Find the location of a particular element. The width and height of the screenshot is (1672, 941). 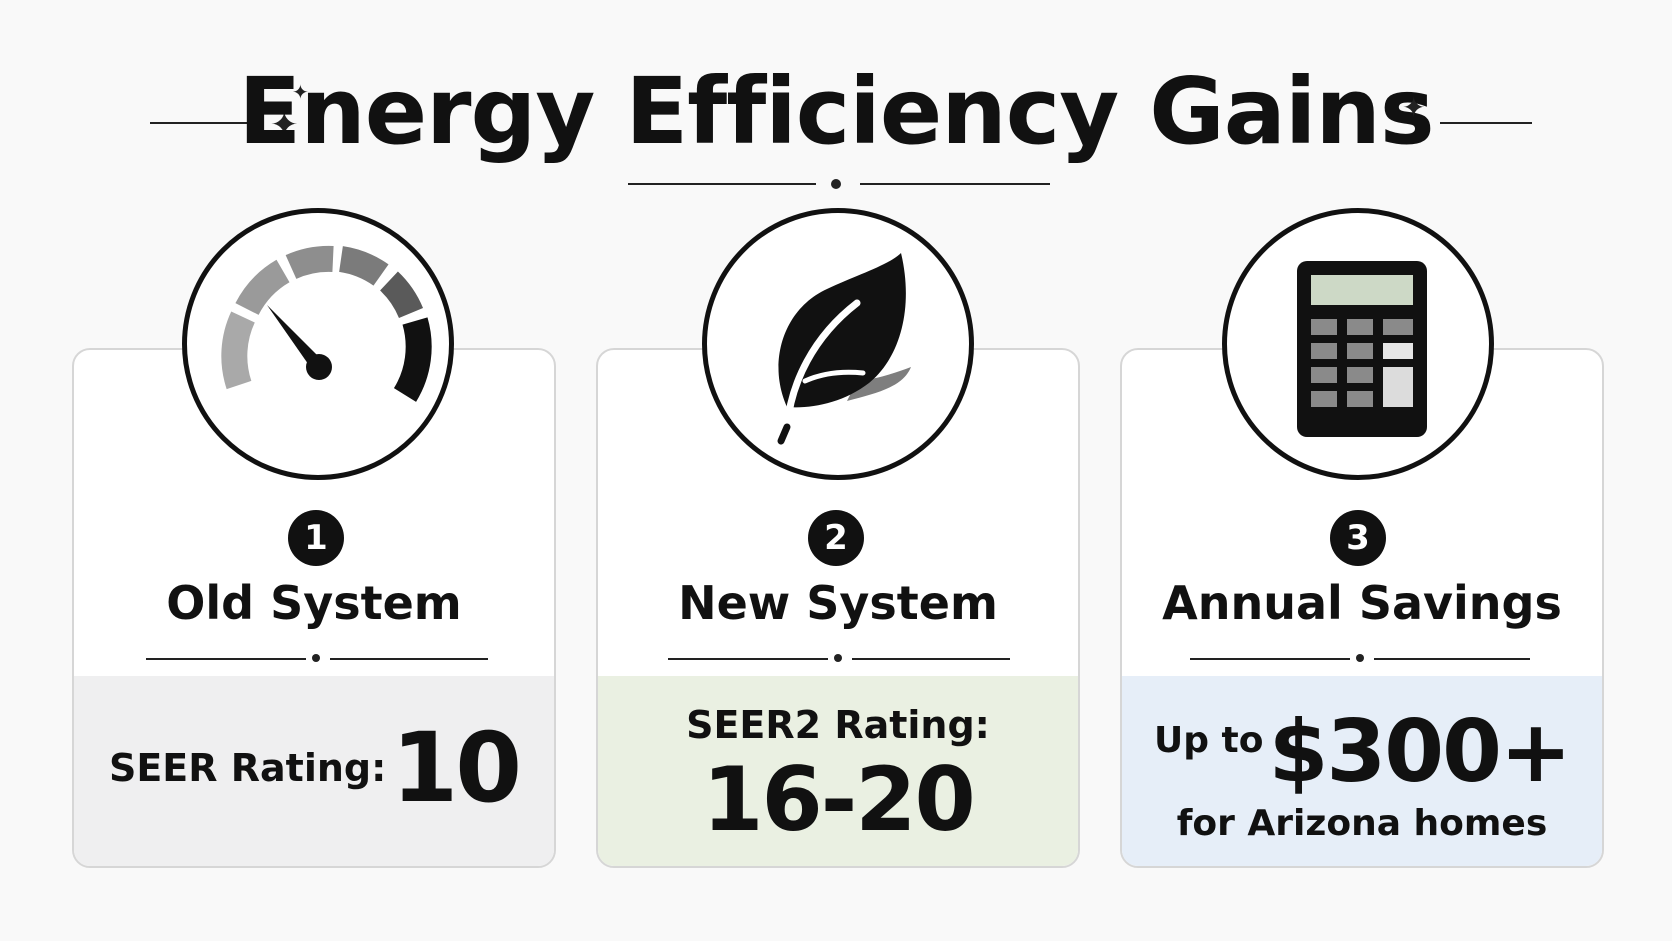

rating-value: 10 is located at coordinates (456, 768).